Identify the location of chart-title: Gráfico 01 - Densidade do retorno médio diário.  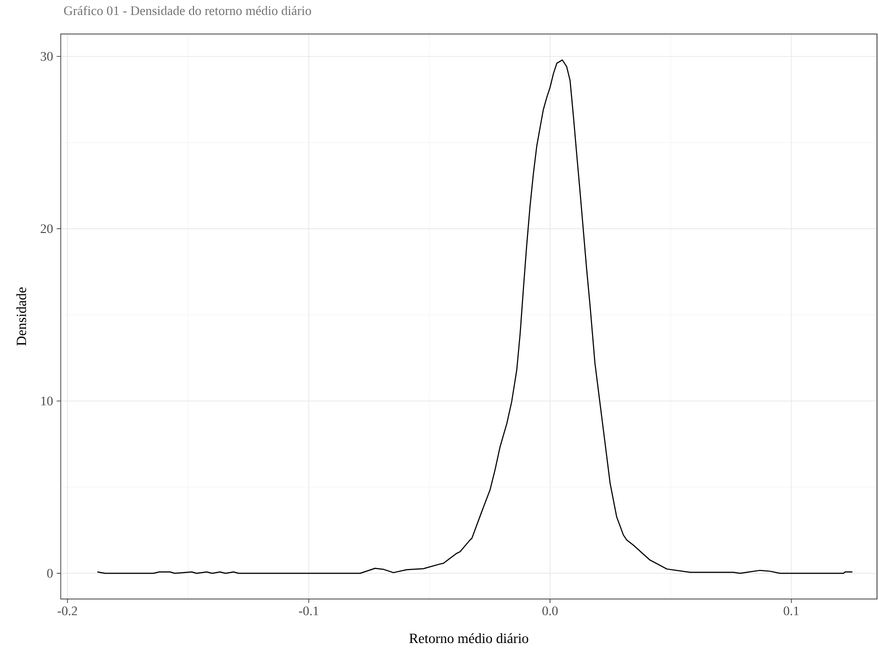
(188, 11).